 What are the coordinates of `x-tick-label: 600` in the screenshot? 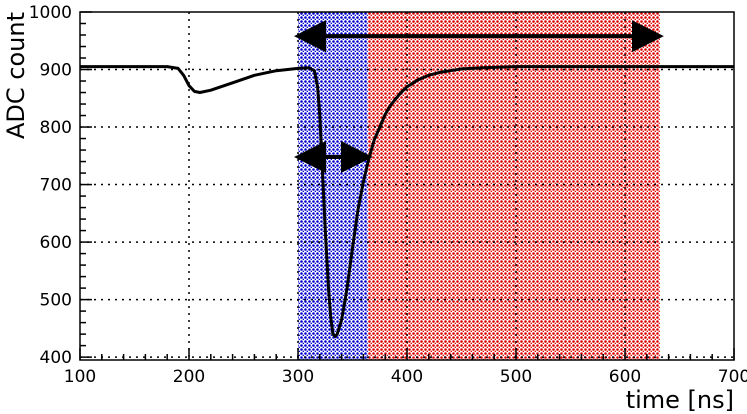 It's located at (625, 377).